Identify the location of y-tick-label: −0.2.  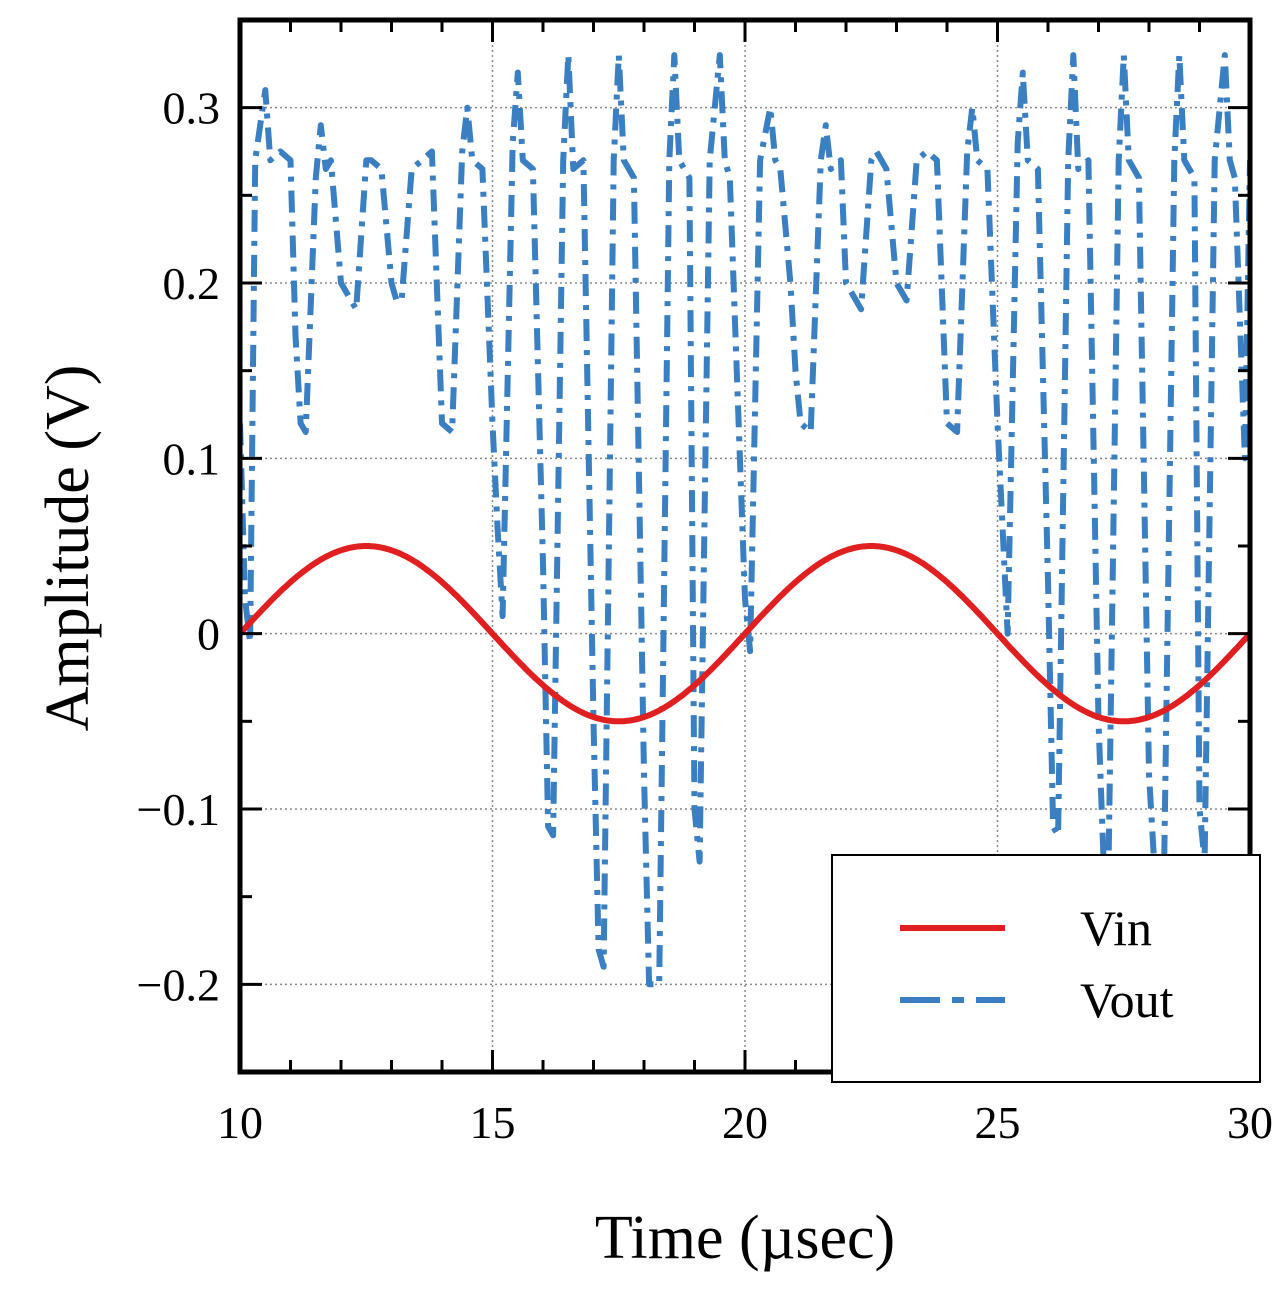
(178, 984).